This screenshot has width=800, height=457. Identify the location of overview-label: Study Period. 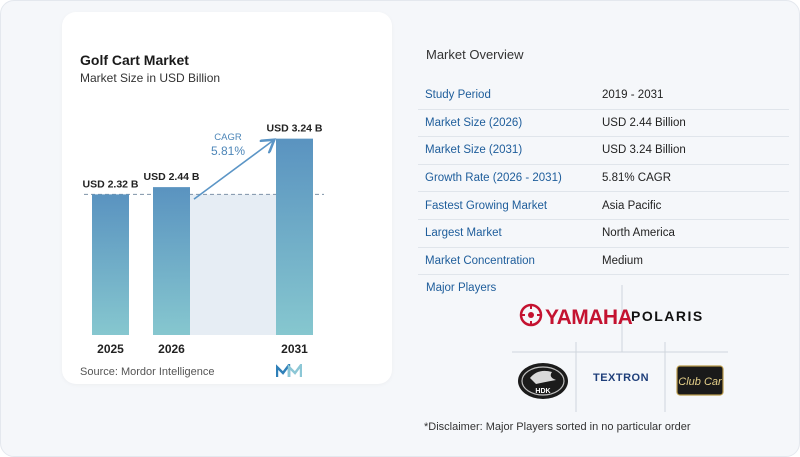
(458, 95).